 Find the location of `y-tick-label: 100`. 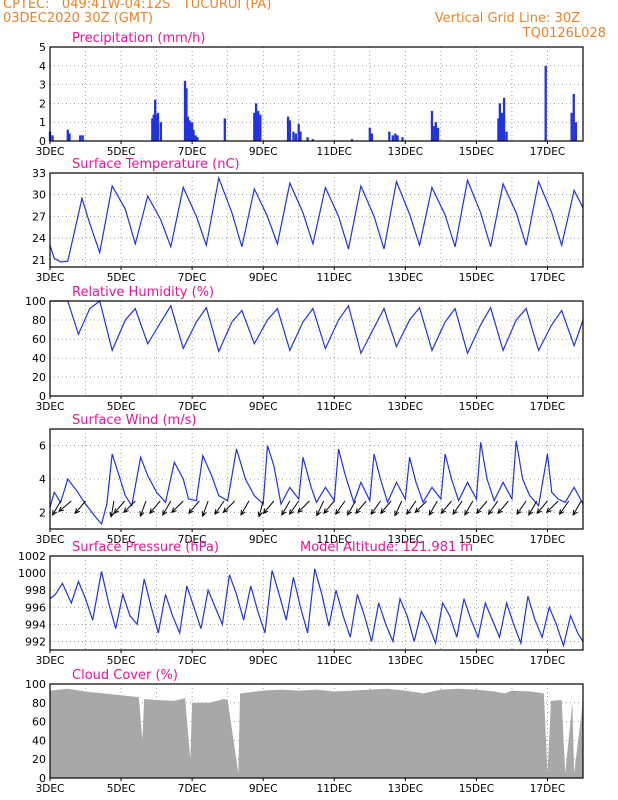

y-tick-label: 100 is located at coordinates (35, 301).